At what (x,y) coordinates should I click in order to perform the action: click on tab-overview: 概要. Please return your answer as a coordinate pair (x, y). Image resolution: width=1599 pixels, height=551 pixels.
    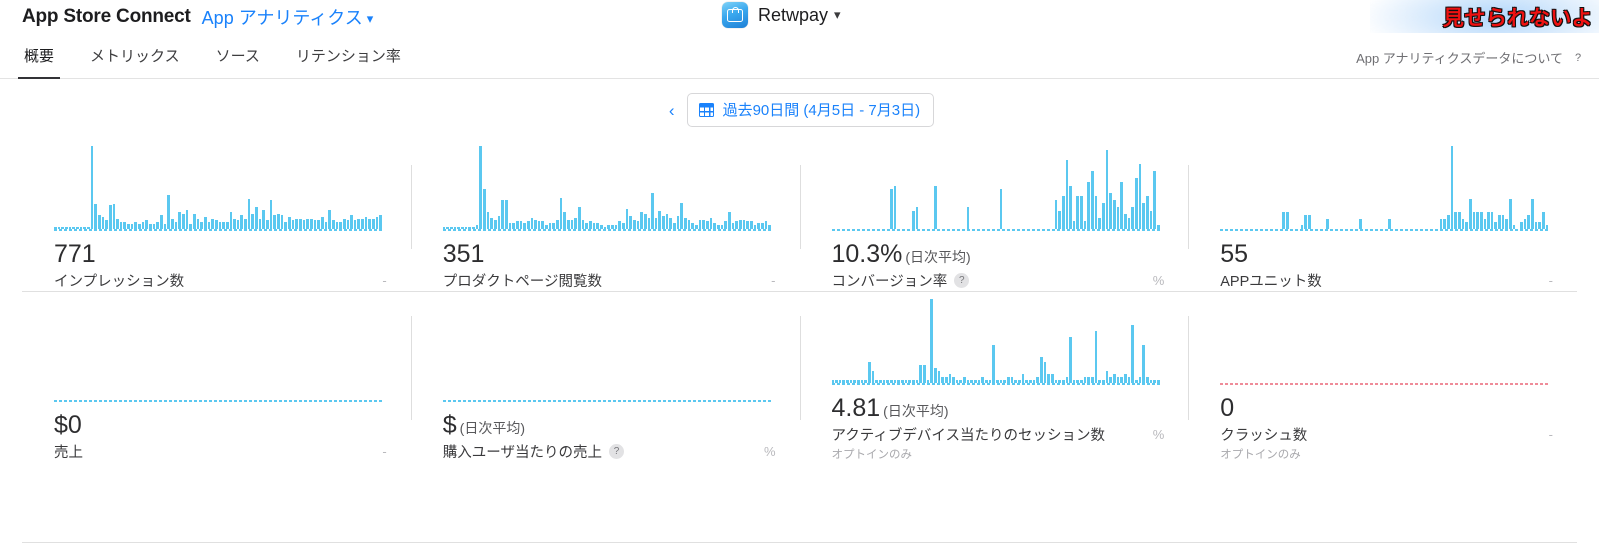
    Looking at the image, I should click on (39, 62).